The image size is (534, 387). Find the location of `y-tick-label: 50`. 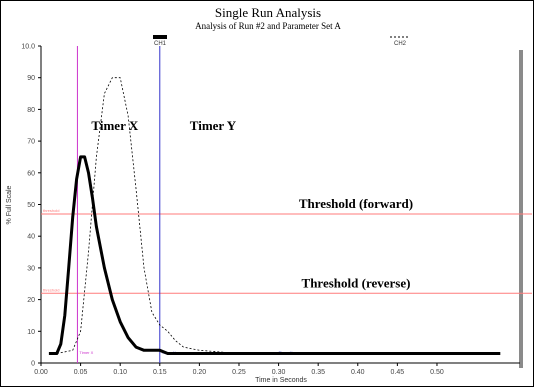

y-tick-label: 50 is located at coordinates (31, 205).